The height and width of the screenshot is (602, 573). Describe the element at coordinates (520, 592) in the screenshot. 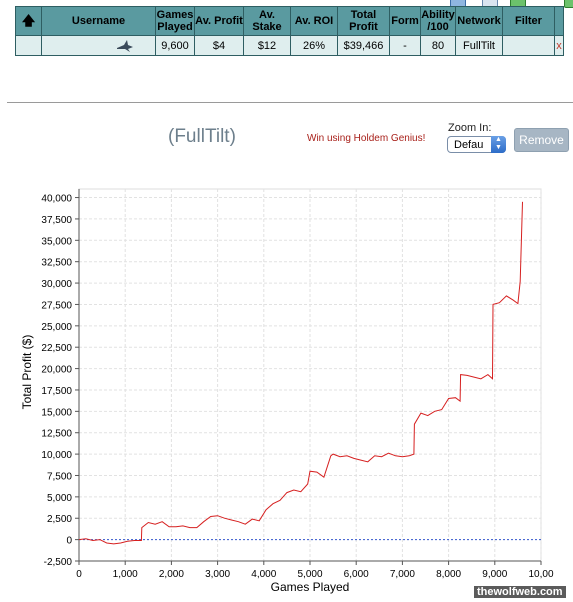

I see `watermark: thewolfweb.com` at that location.